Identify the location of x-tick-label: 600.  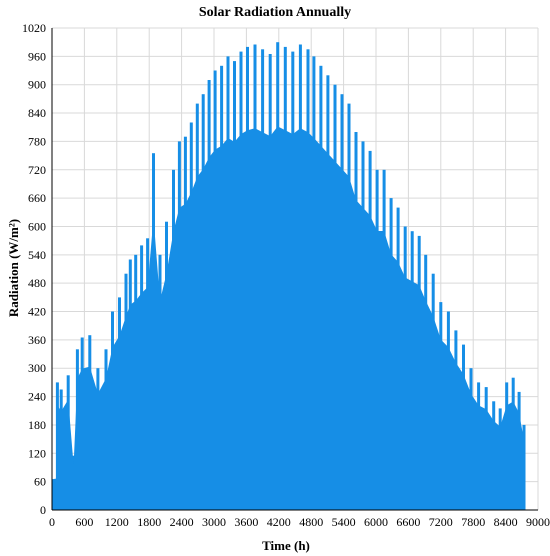
(84, 522).